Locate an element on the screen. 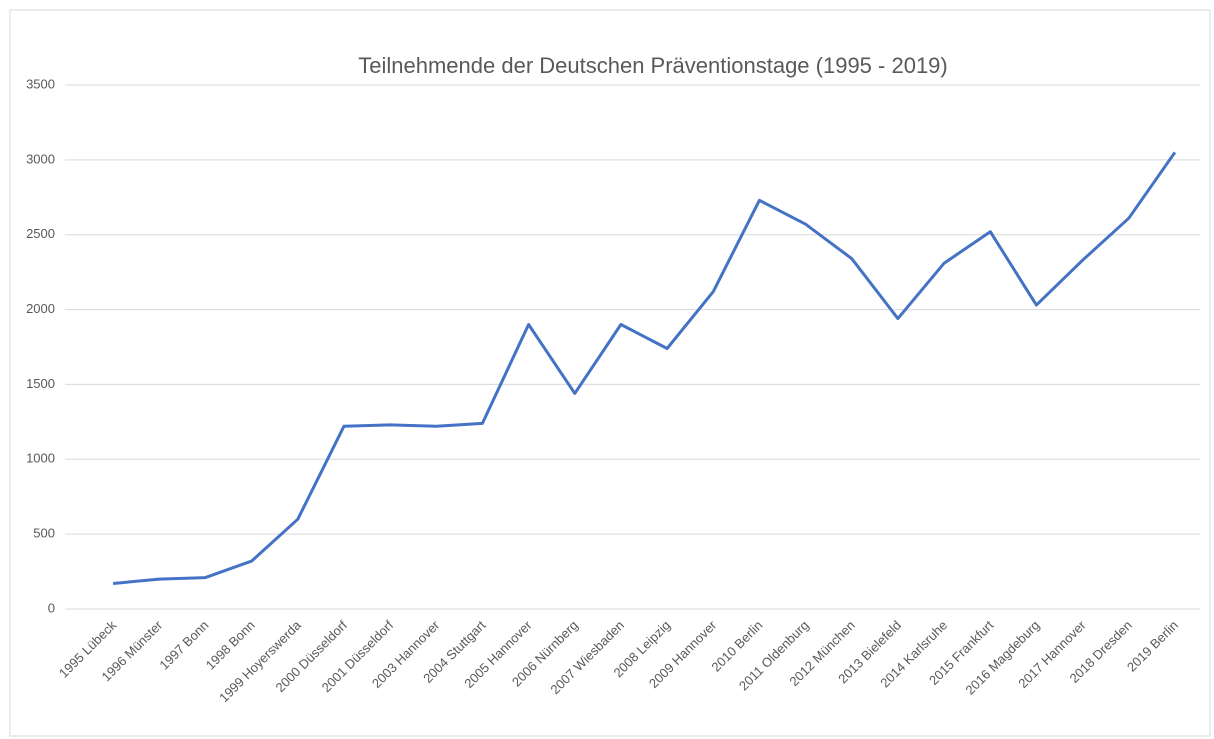 The image size is (1214, 739). y-tick-label: 3500 is located at coordinates (40, 83).